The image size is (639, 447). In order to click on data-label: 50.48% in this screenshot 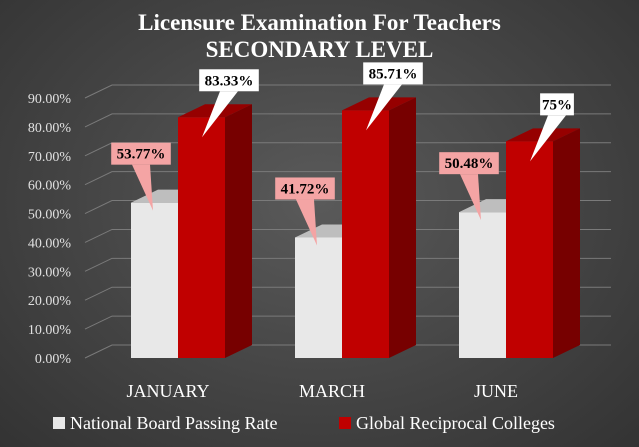, I will do `click(469, 186)`.